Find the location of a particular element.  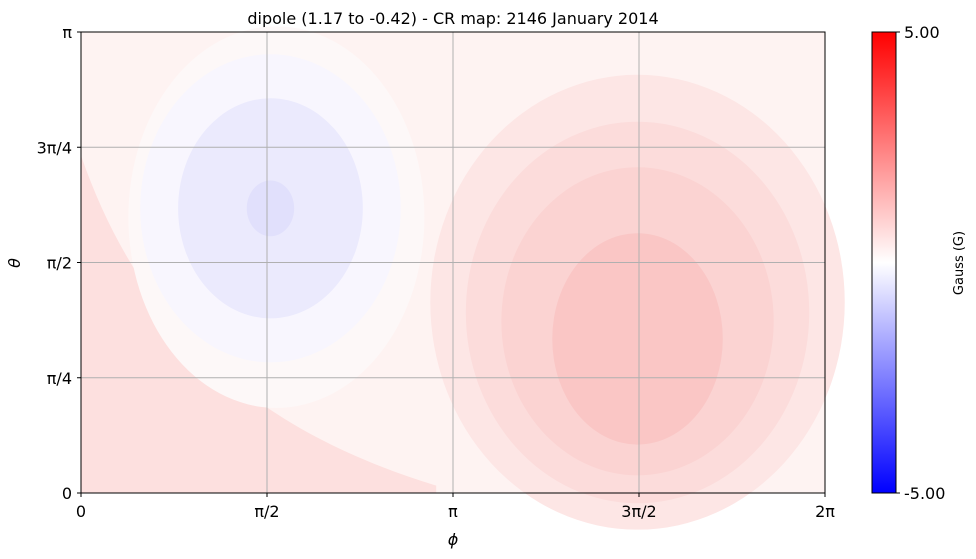

x-axis: 0 π/2 π 3π/2 2π is located at coordinates (455, 507).